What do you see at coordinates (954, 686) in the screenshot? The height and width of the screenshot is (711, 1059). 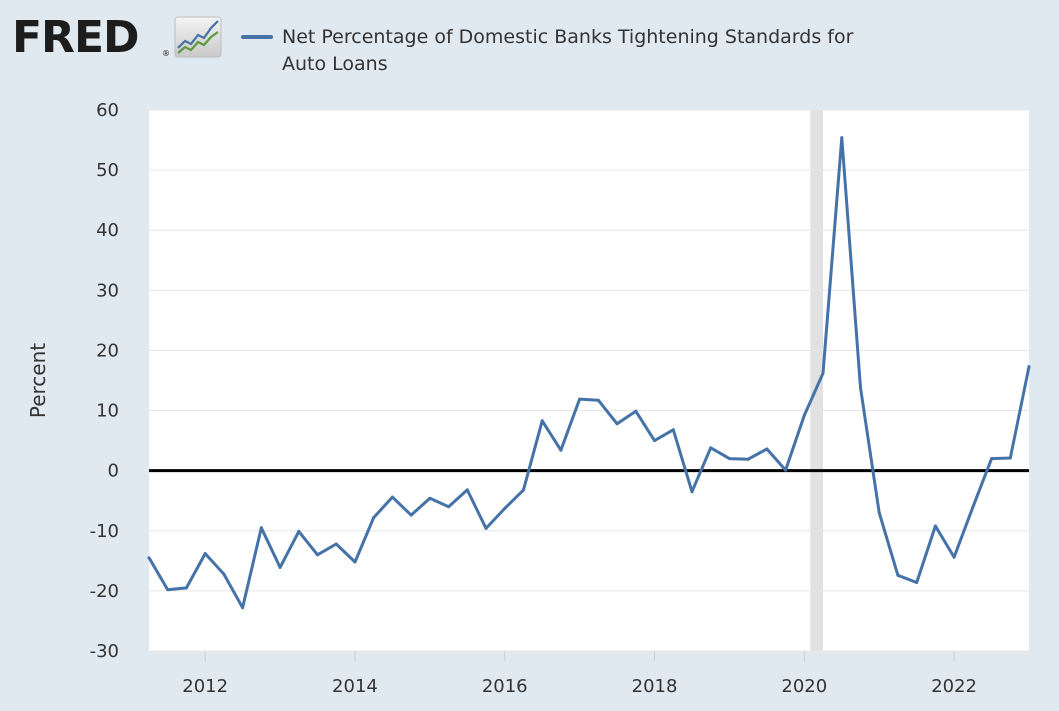 I see `x-tick-label: 2022` at bounding box center [954, 686].